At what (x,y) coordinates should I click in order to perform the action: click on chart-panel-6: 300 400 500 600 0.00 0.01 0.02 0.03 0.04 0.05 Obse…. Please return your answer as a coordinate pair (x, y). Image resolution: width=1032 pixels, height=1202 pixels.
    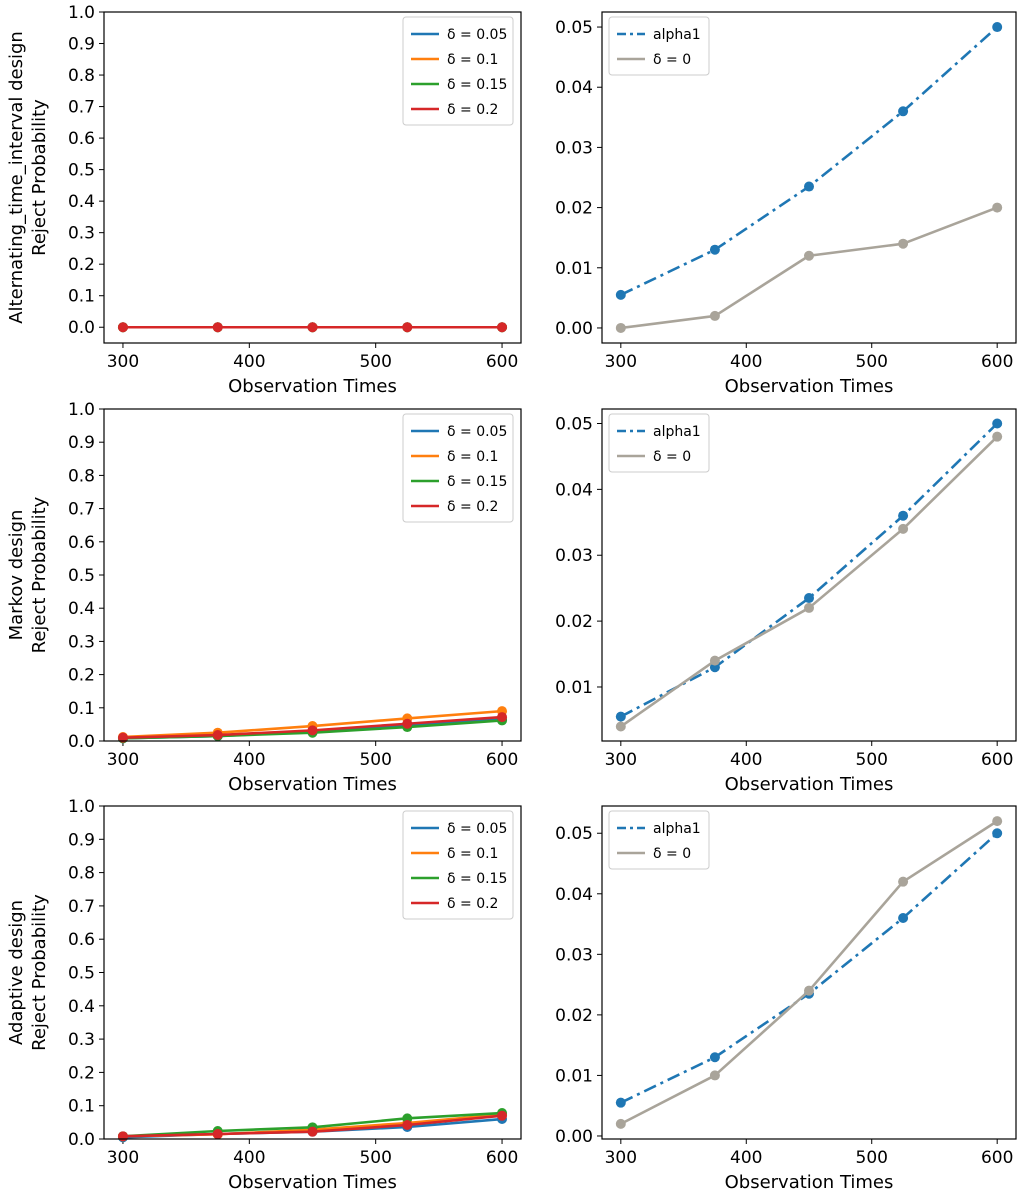
    Looking at the image, I should click on (786, 999).